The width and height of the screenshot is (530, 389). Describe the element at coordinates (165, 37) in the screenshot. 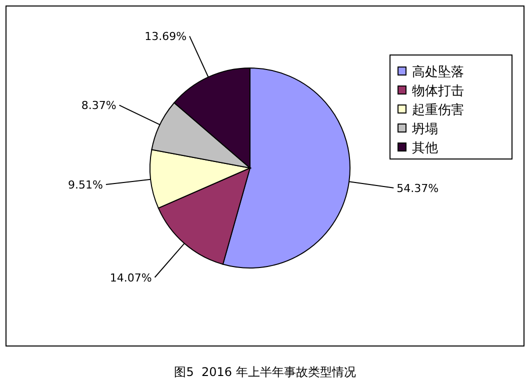

I see `data-label: 13.69%` at that location.